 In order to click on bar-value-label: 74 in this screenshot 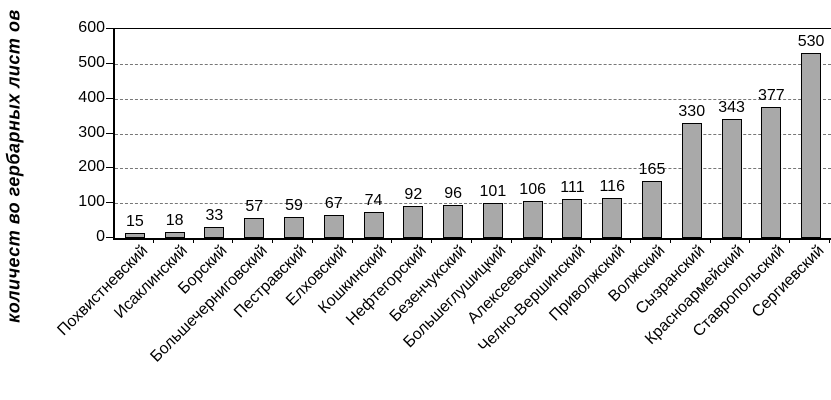, I will do `click(373, 201)`.